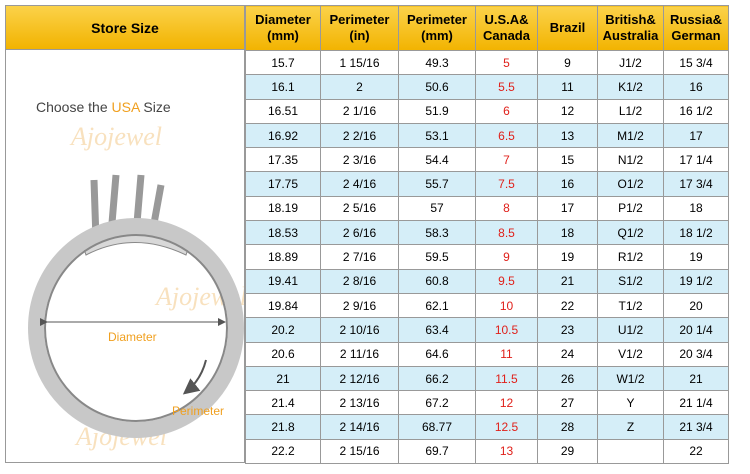 The width and height of the screenshot is (750, 474). I want to click on size-cell: 18, so click(567, 233).